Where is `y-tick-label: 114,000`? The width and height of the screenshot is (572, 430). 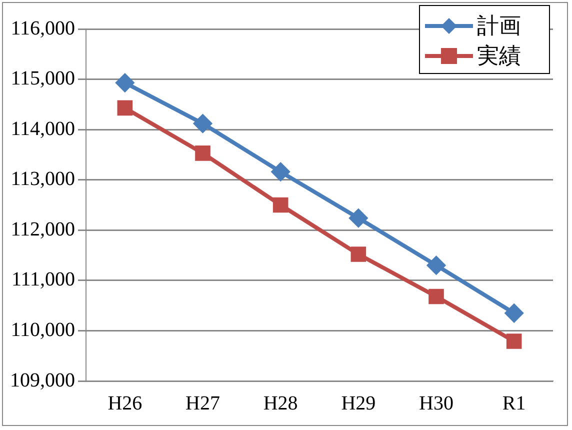
y-tick-label: 114,000 is located at coordinates (42, 129).